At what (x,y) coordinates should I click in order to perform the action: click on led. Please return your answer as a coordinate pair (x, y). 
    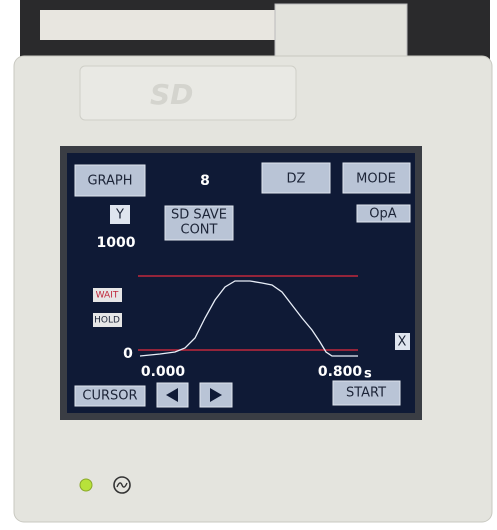
    Looking at the image, I should click on (86, 485).